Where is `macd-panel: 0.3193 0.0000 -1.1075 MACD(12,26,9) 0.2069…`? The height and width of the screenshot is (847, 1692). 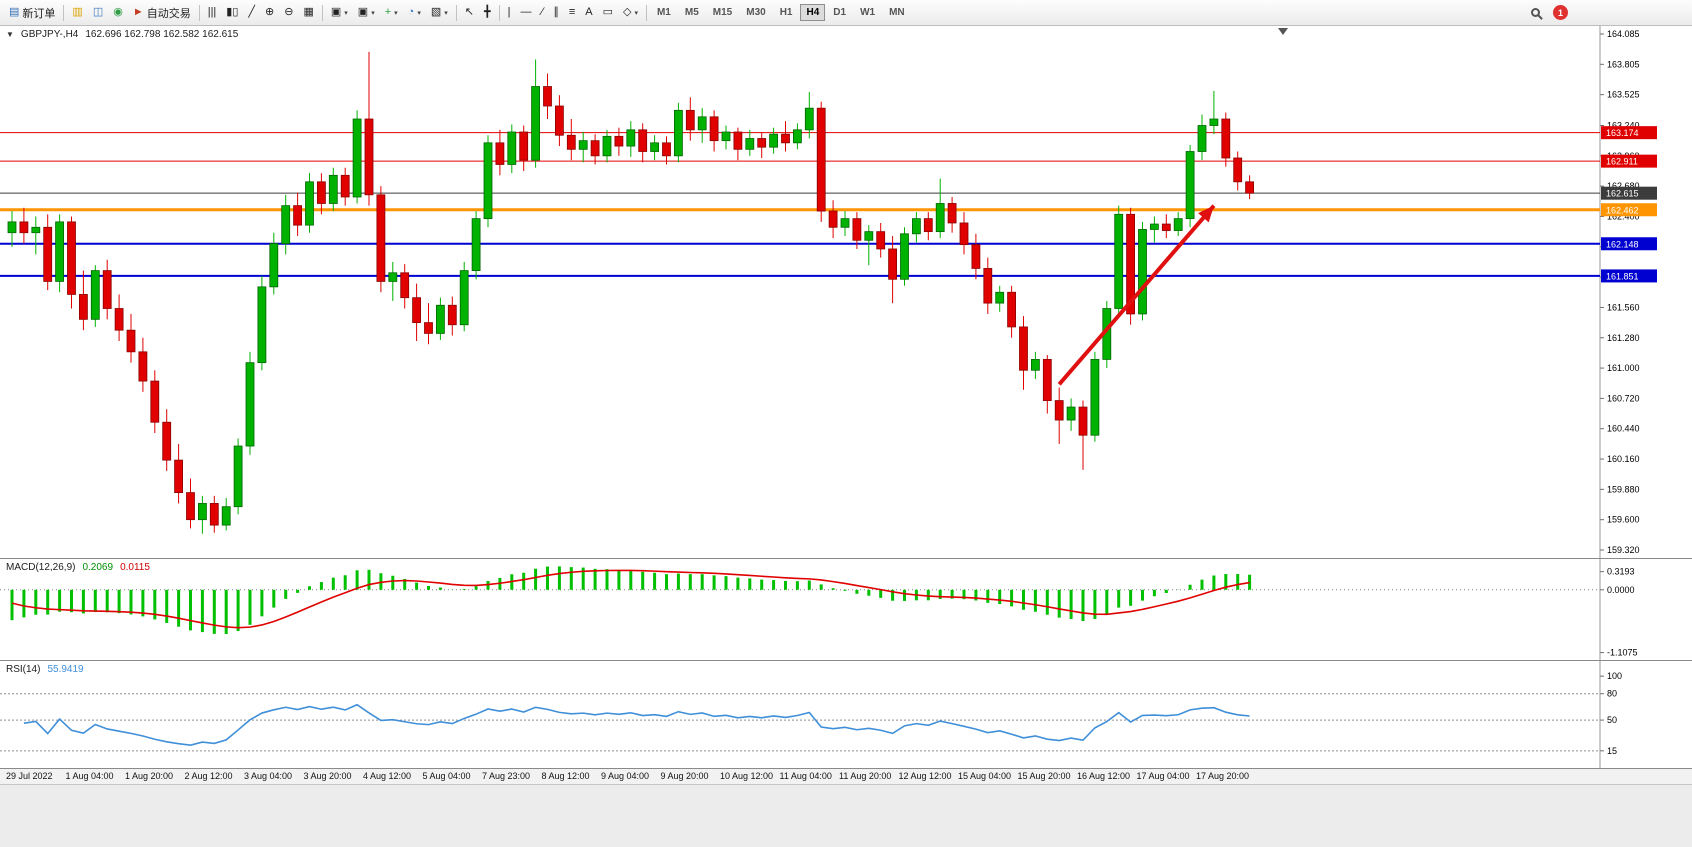
macd-panel: 0.3193 0.0000 -1.1075 MACD(12,26,9) 0.2069… is located at coordinates (846, 609).